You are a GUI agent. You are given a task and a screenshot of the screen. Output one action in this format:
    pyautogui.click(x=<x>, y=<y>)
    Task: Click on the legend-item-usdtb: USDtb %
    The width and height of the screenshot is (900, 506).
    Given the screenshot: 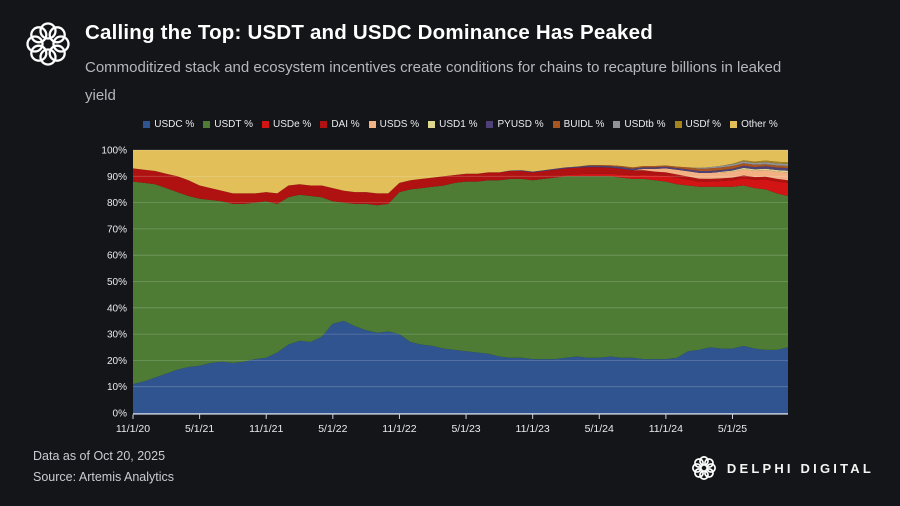 What is the action you would take?
    pyautogui.click(x=639, y=124)
    